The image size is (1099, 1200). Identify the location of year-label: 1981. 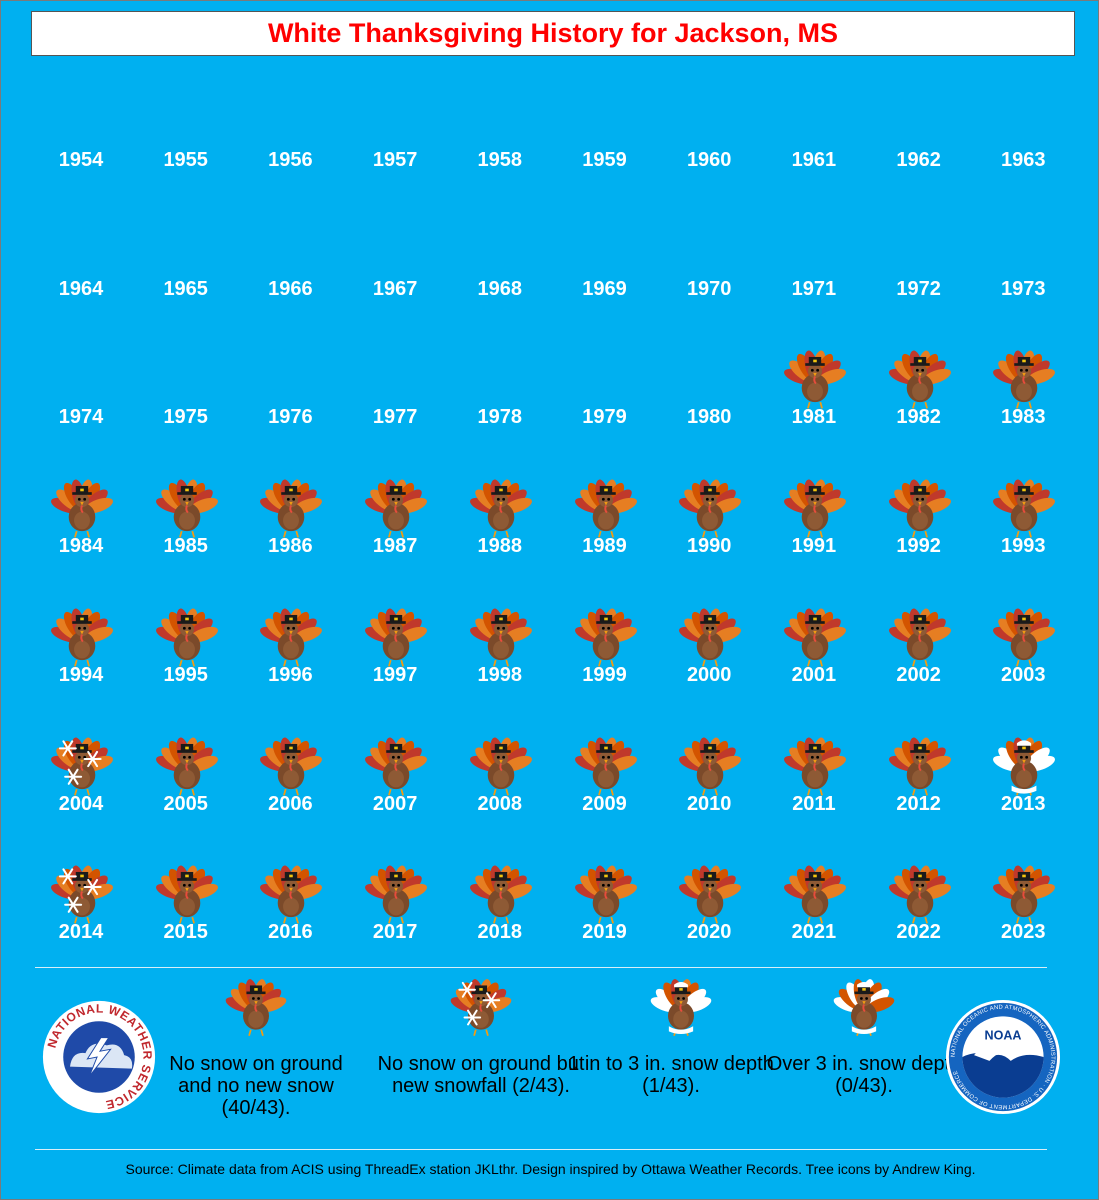
(814, 417).